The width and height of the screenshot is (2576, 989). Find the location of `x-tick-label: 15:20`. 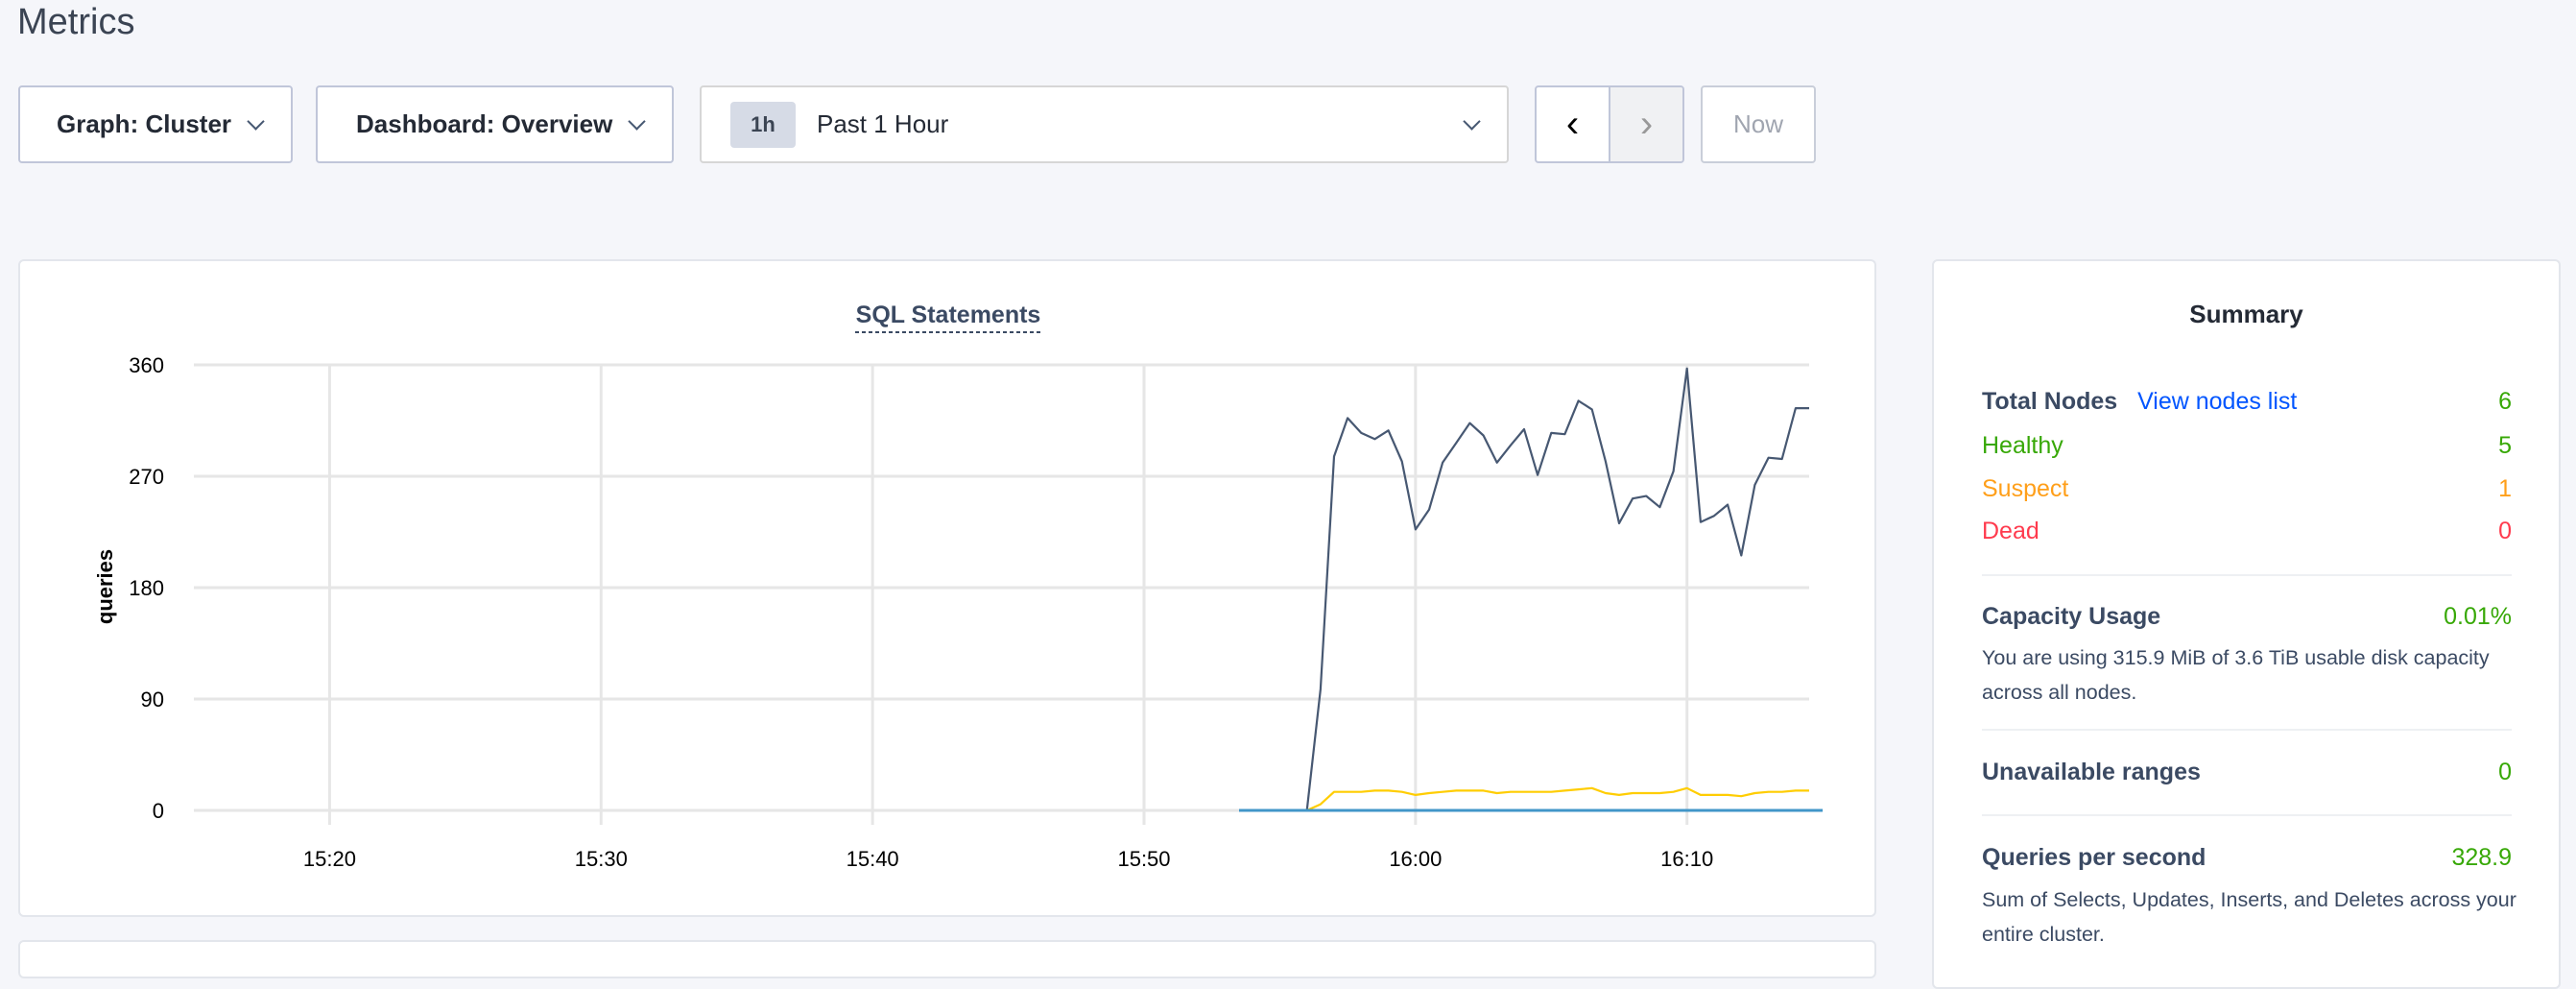

x-tick-label: 15:20 is located at coordinates (329, 859).